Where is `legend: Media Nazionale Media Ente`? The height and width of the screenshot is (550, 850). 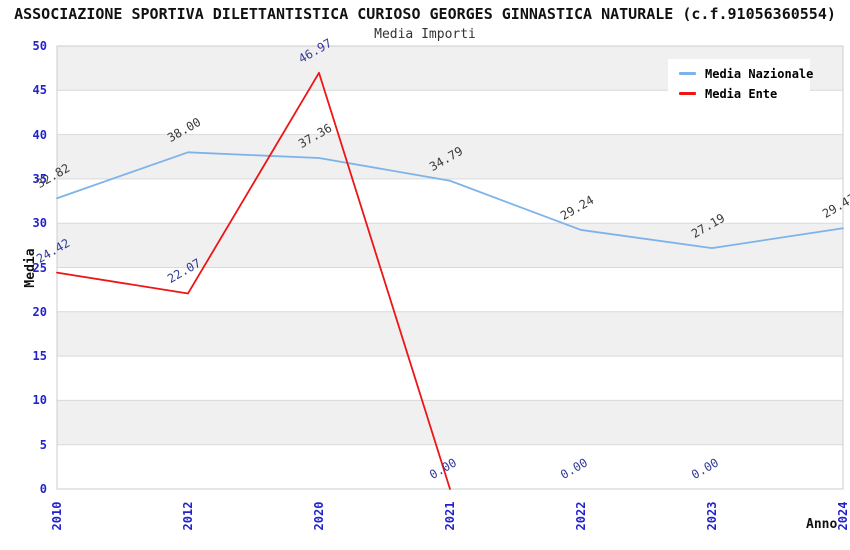 legend: Media Nazionale Media Ente is located at coordinates (740, 83).